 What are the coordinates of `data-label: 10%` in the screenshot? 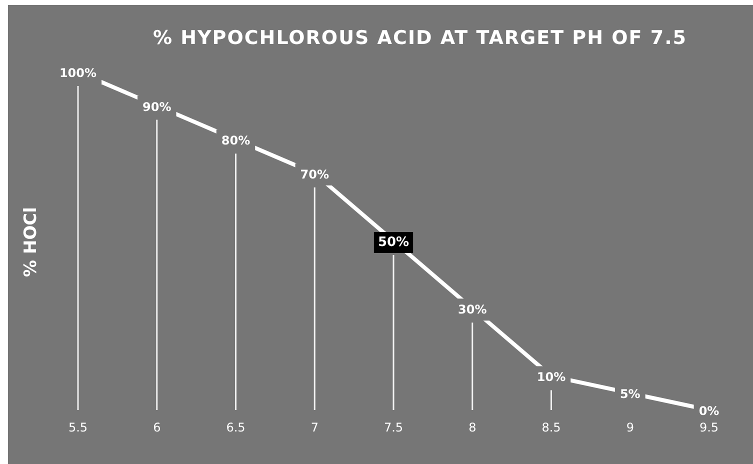 It's located at (551, 377).